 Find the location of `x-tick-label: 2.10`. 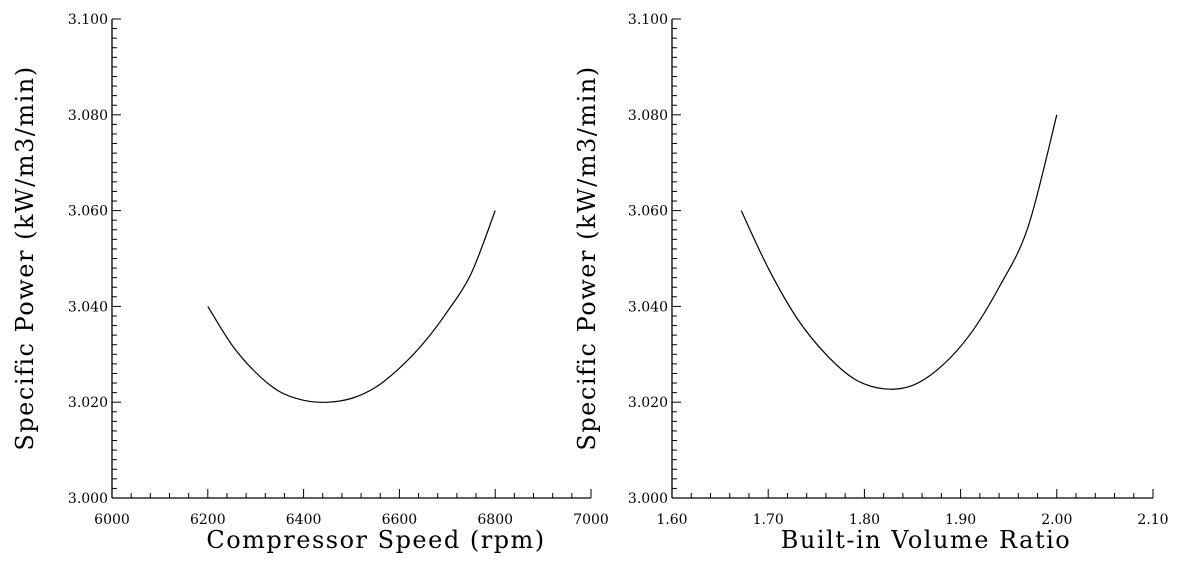

x-tick-label: 2.10 is located at coordinates (1152, 520).